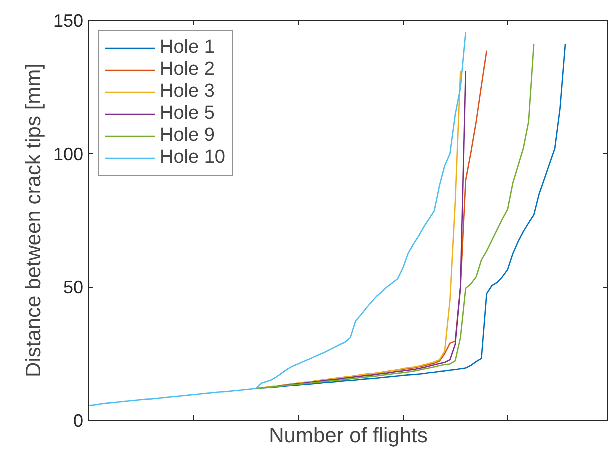  I want to click on legend-label: Hole 2, so click(187, 70).